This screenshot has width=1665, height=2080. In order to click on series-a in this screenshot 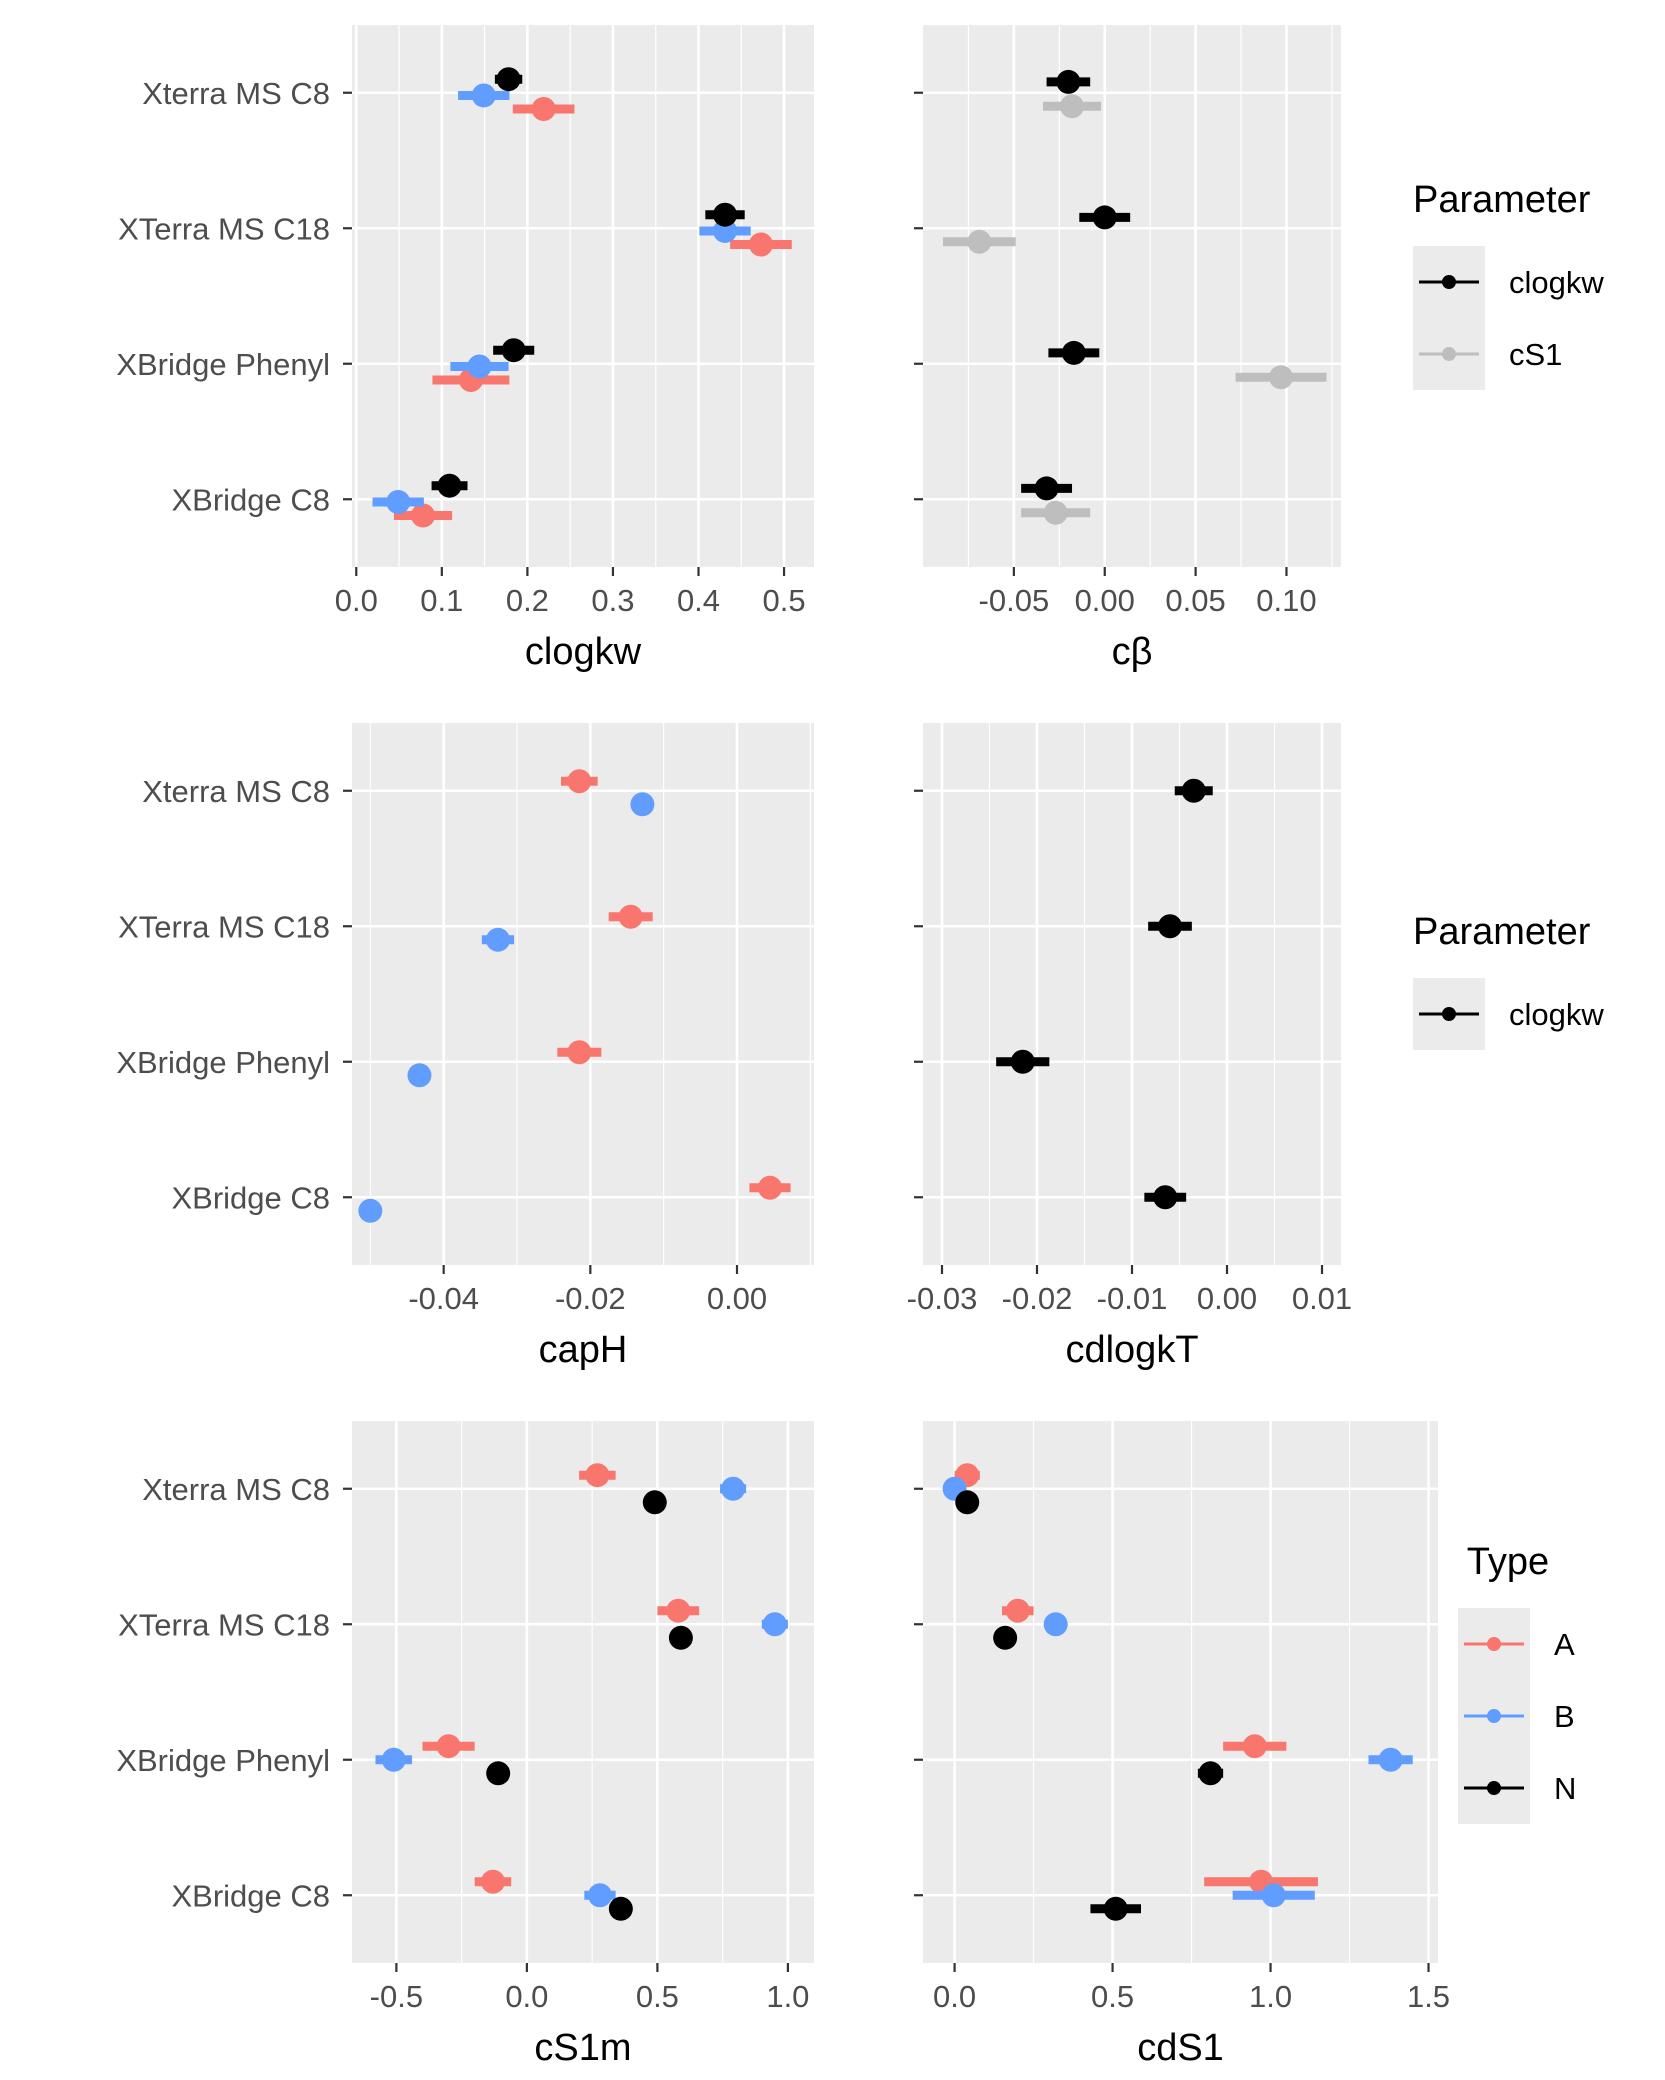, I will do `click(561, 1678)`.